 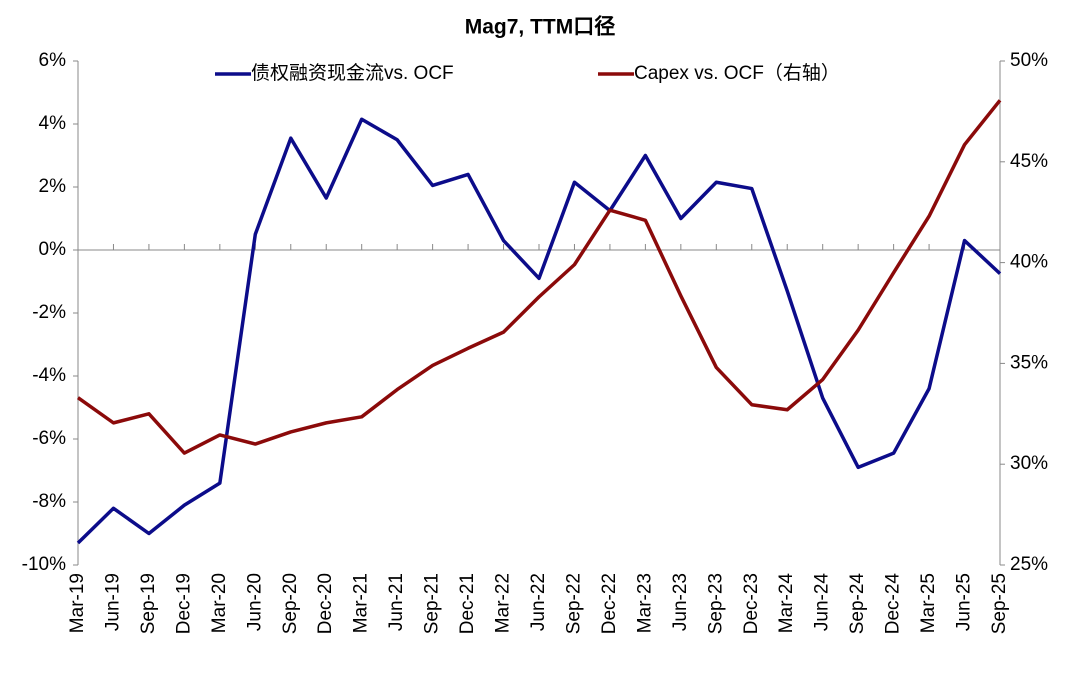 I want to click on x-tick-label: Mar-22, so click(x=503, y=603).